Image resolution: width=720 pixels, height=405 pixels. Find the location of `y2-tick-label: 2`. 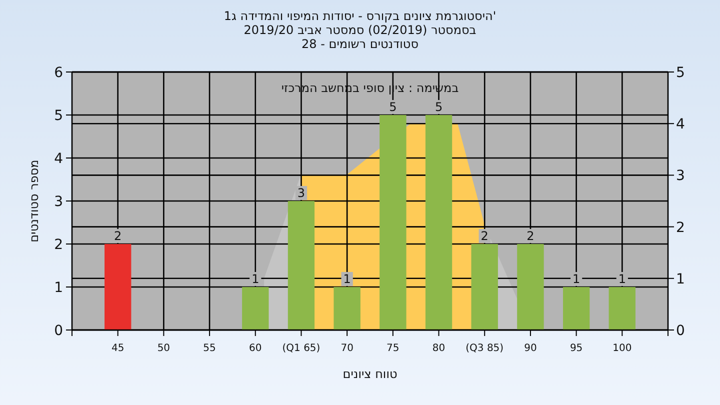

y2-tick-label: 2 is located at coordinates (680, 228).